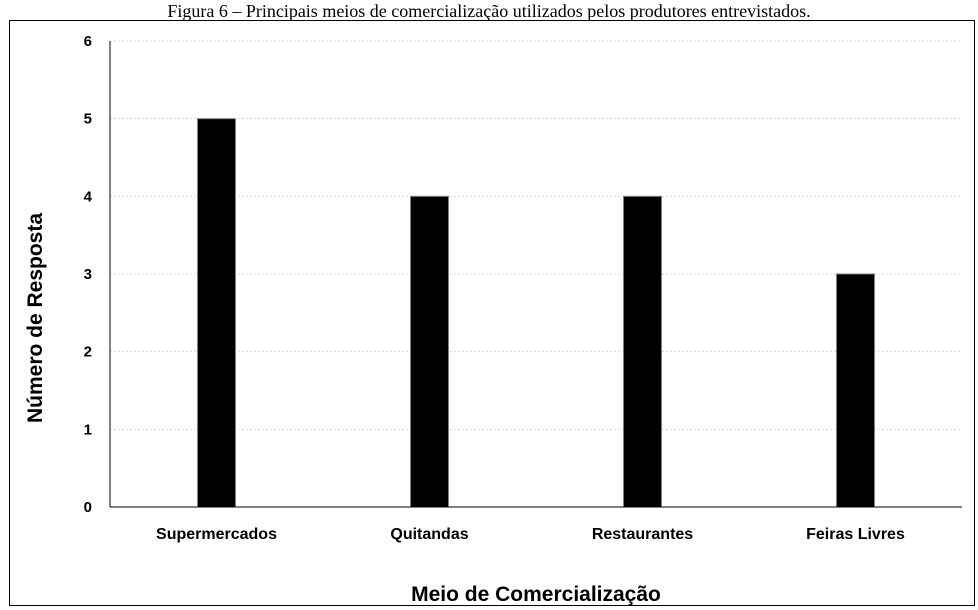 Image resolution: width=978 pixels, height=610 pixels. I want to click on y-tick-label: 1, so click(88, 429).